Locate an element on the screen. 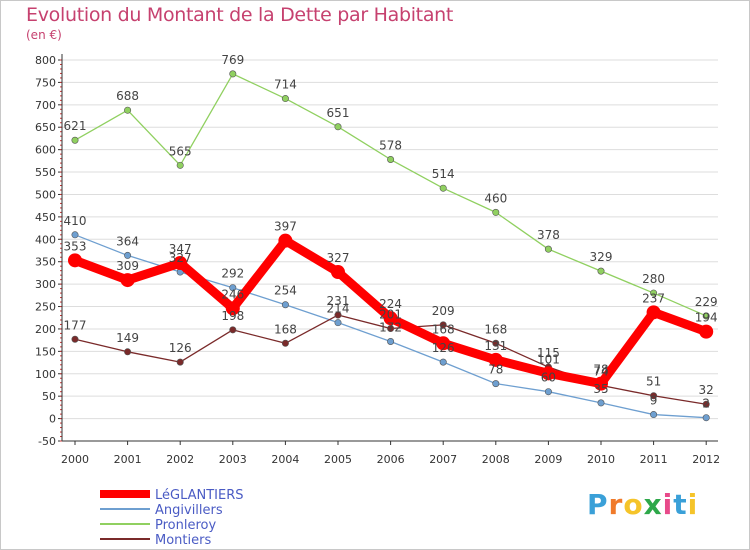  data-label: 194 is located at coordinates (706, 318).